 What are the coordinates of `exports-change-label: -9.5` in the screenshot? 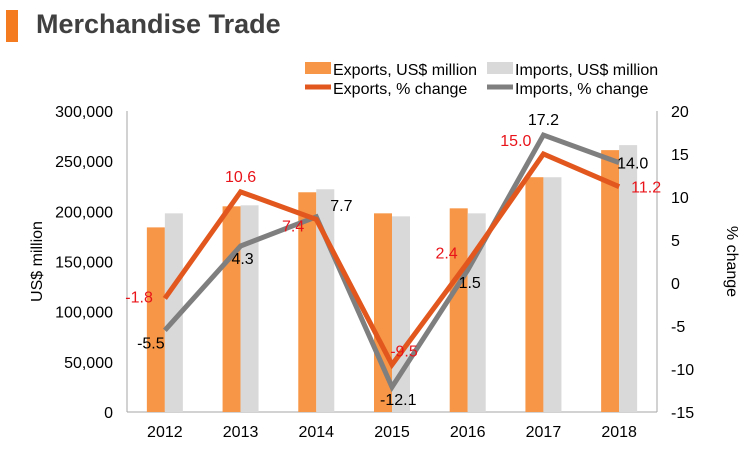 It's located at (404, 352).